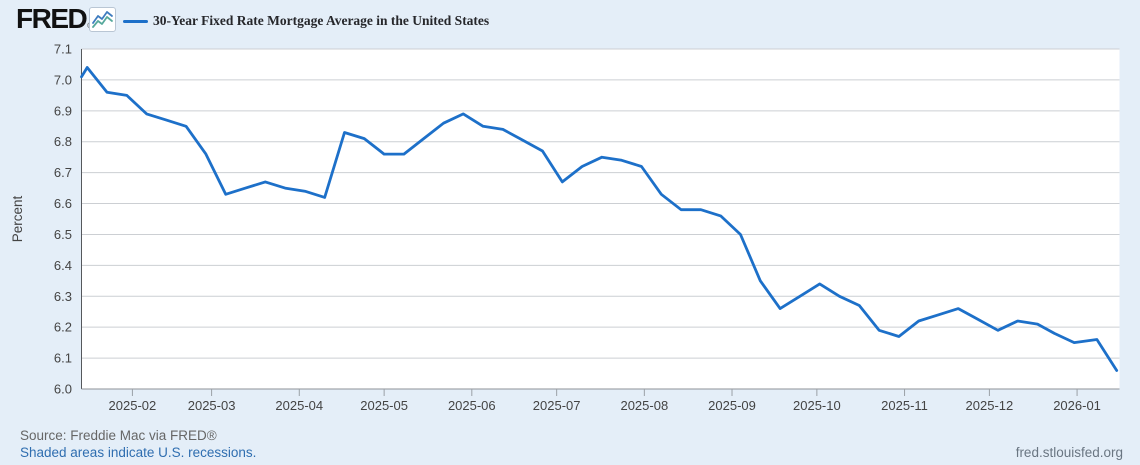 The image size is (1140, 465). I want to click on y-axis-tick-label: 6.8, so click(63, 141).